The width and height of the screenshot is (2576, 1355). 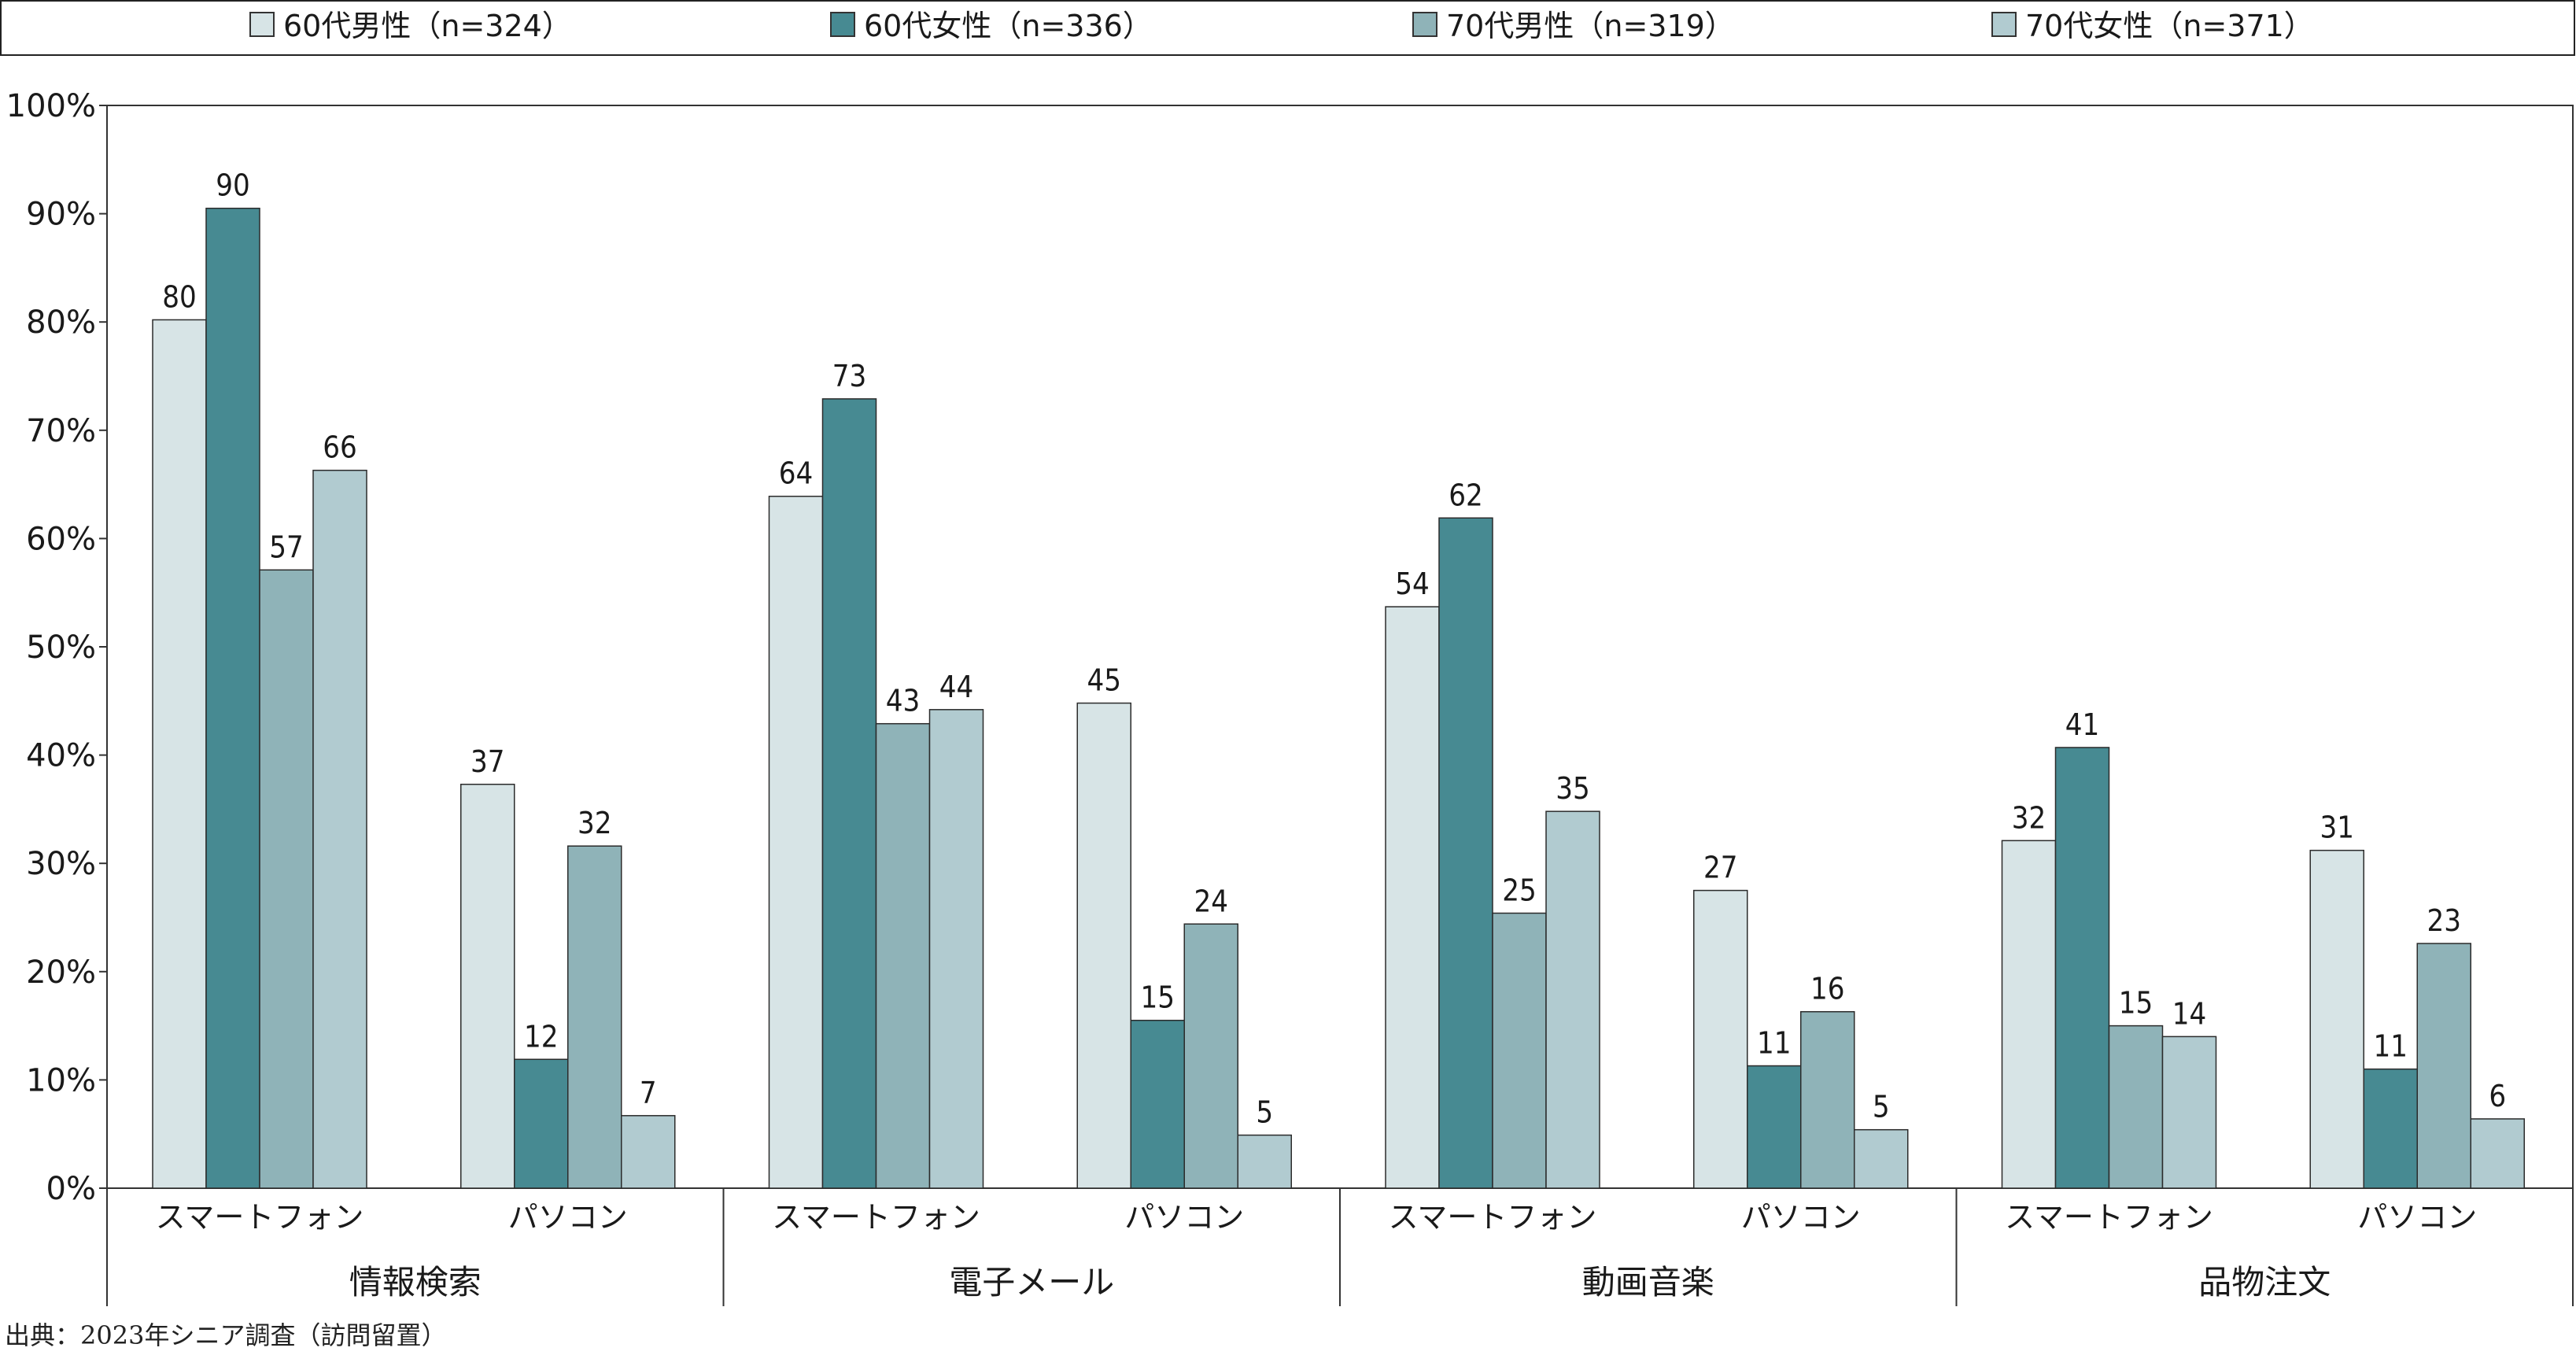 I want to click on data-label: 37, so click(x=488, y=762).